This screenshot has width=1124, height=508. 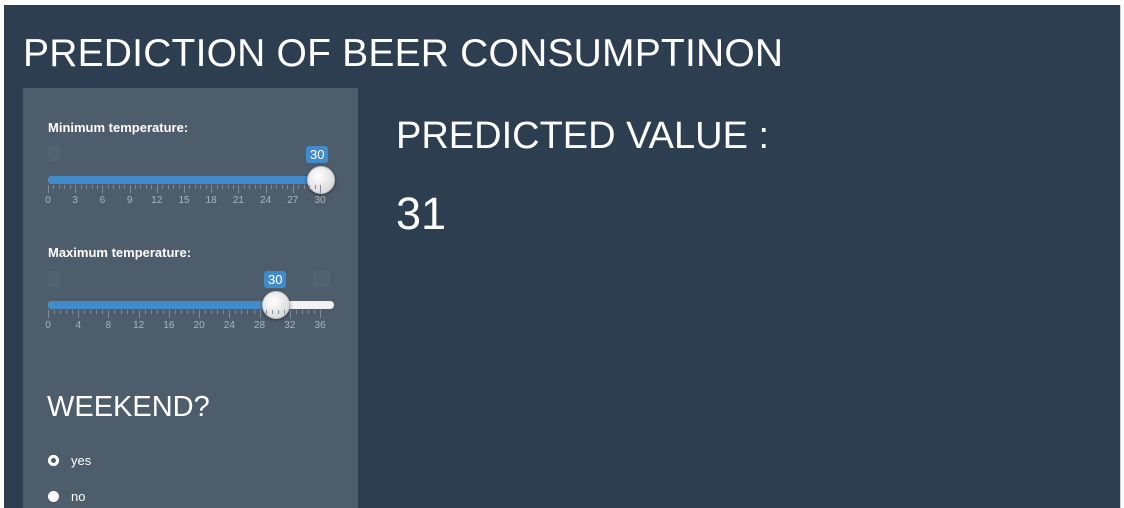 I want to click on max-temp-slider-handle, so click(x=275, y=305).